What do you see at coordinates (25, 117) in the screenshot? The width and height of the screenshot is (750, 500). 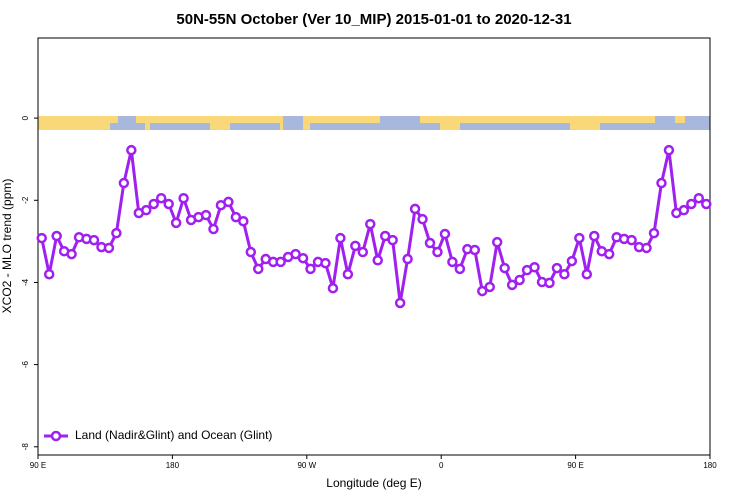 I see `y-tick-label: 0` at bounding box center [25, 117].